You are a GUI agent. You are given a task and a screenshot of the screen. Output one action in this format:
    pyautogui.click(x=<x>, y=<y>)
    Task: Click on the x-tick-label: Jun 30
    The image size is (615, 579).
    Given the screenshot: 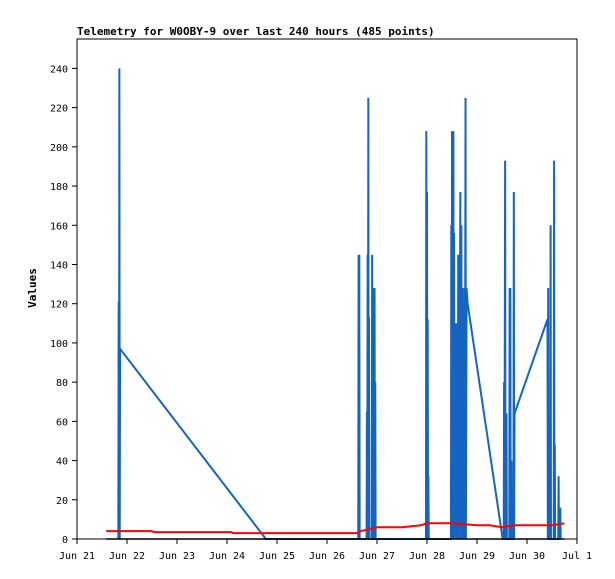 What is the action you would take?
    pyautogui.click(x=527, y=556)
    